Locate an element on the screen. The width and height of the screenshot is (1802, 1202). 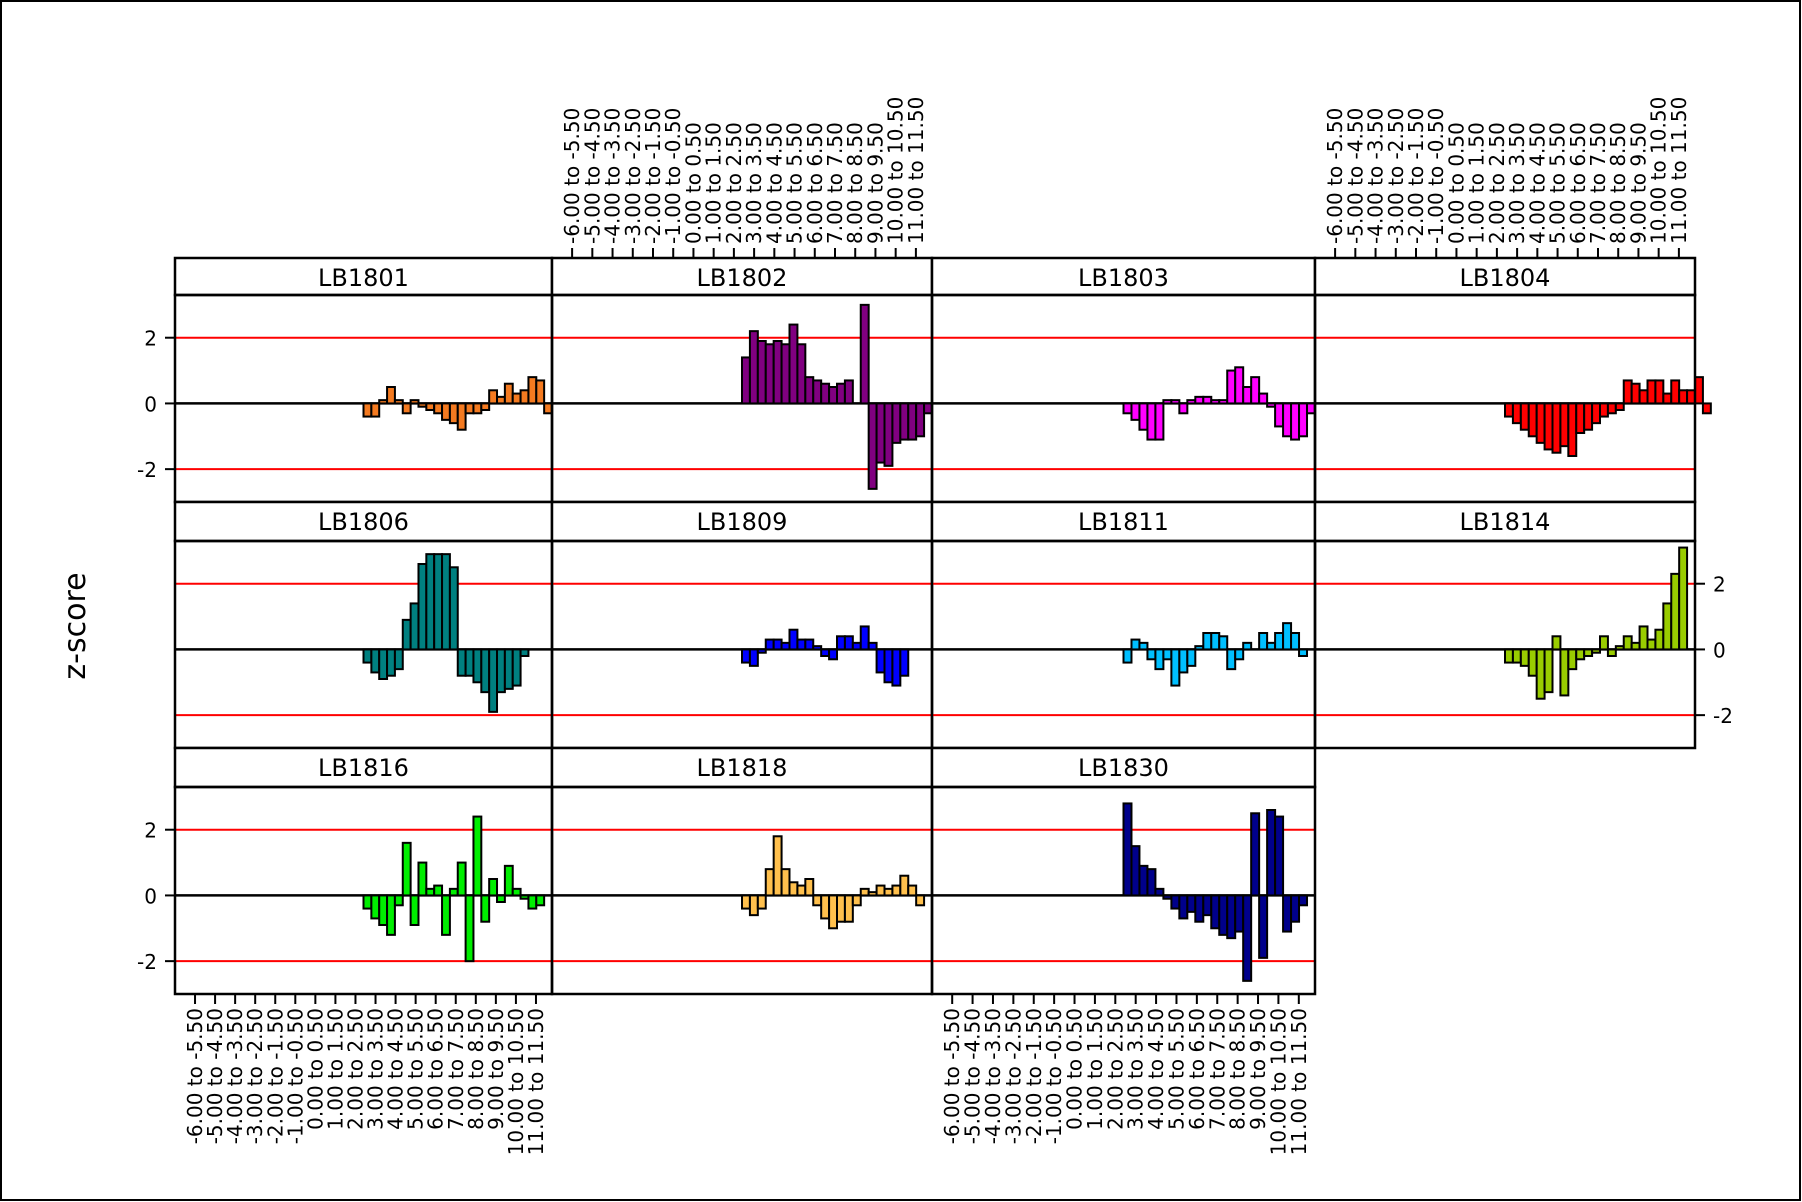
y-tick-label-left-2-0: 2 is located at coordinates (150, 831).